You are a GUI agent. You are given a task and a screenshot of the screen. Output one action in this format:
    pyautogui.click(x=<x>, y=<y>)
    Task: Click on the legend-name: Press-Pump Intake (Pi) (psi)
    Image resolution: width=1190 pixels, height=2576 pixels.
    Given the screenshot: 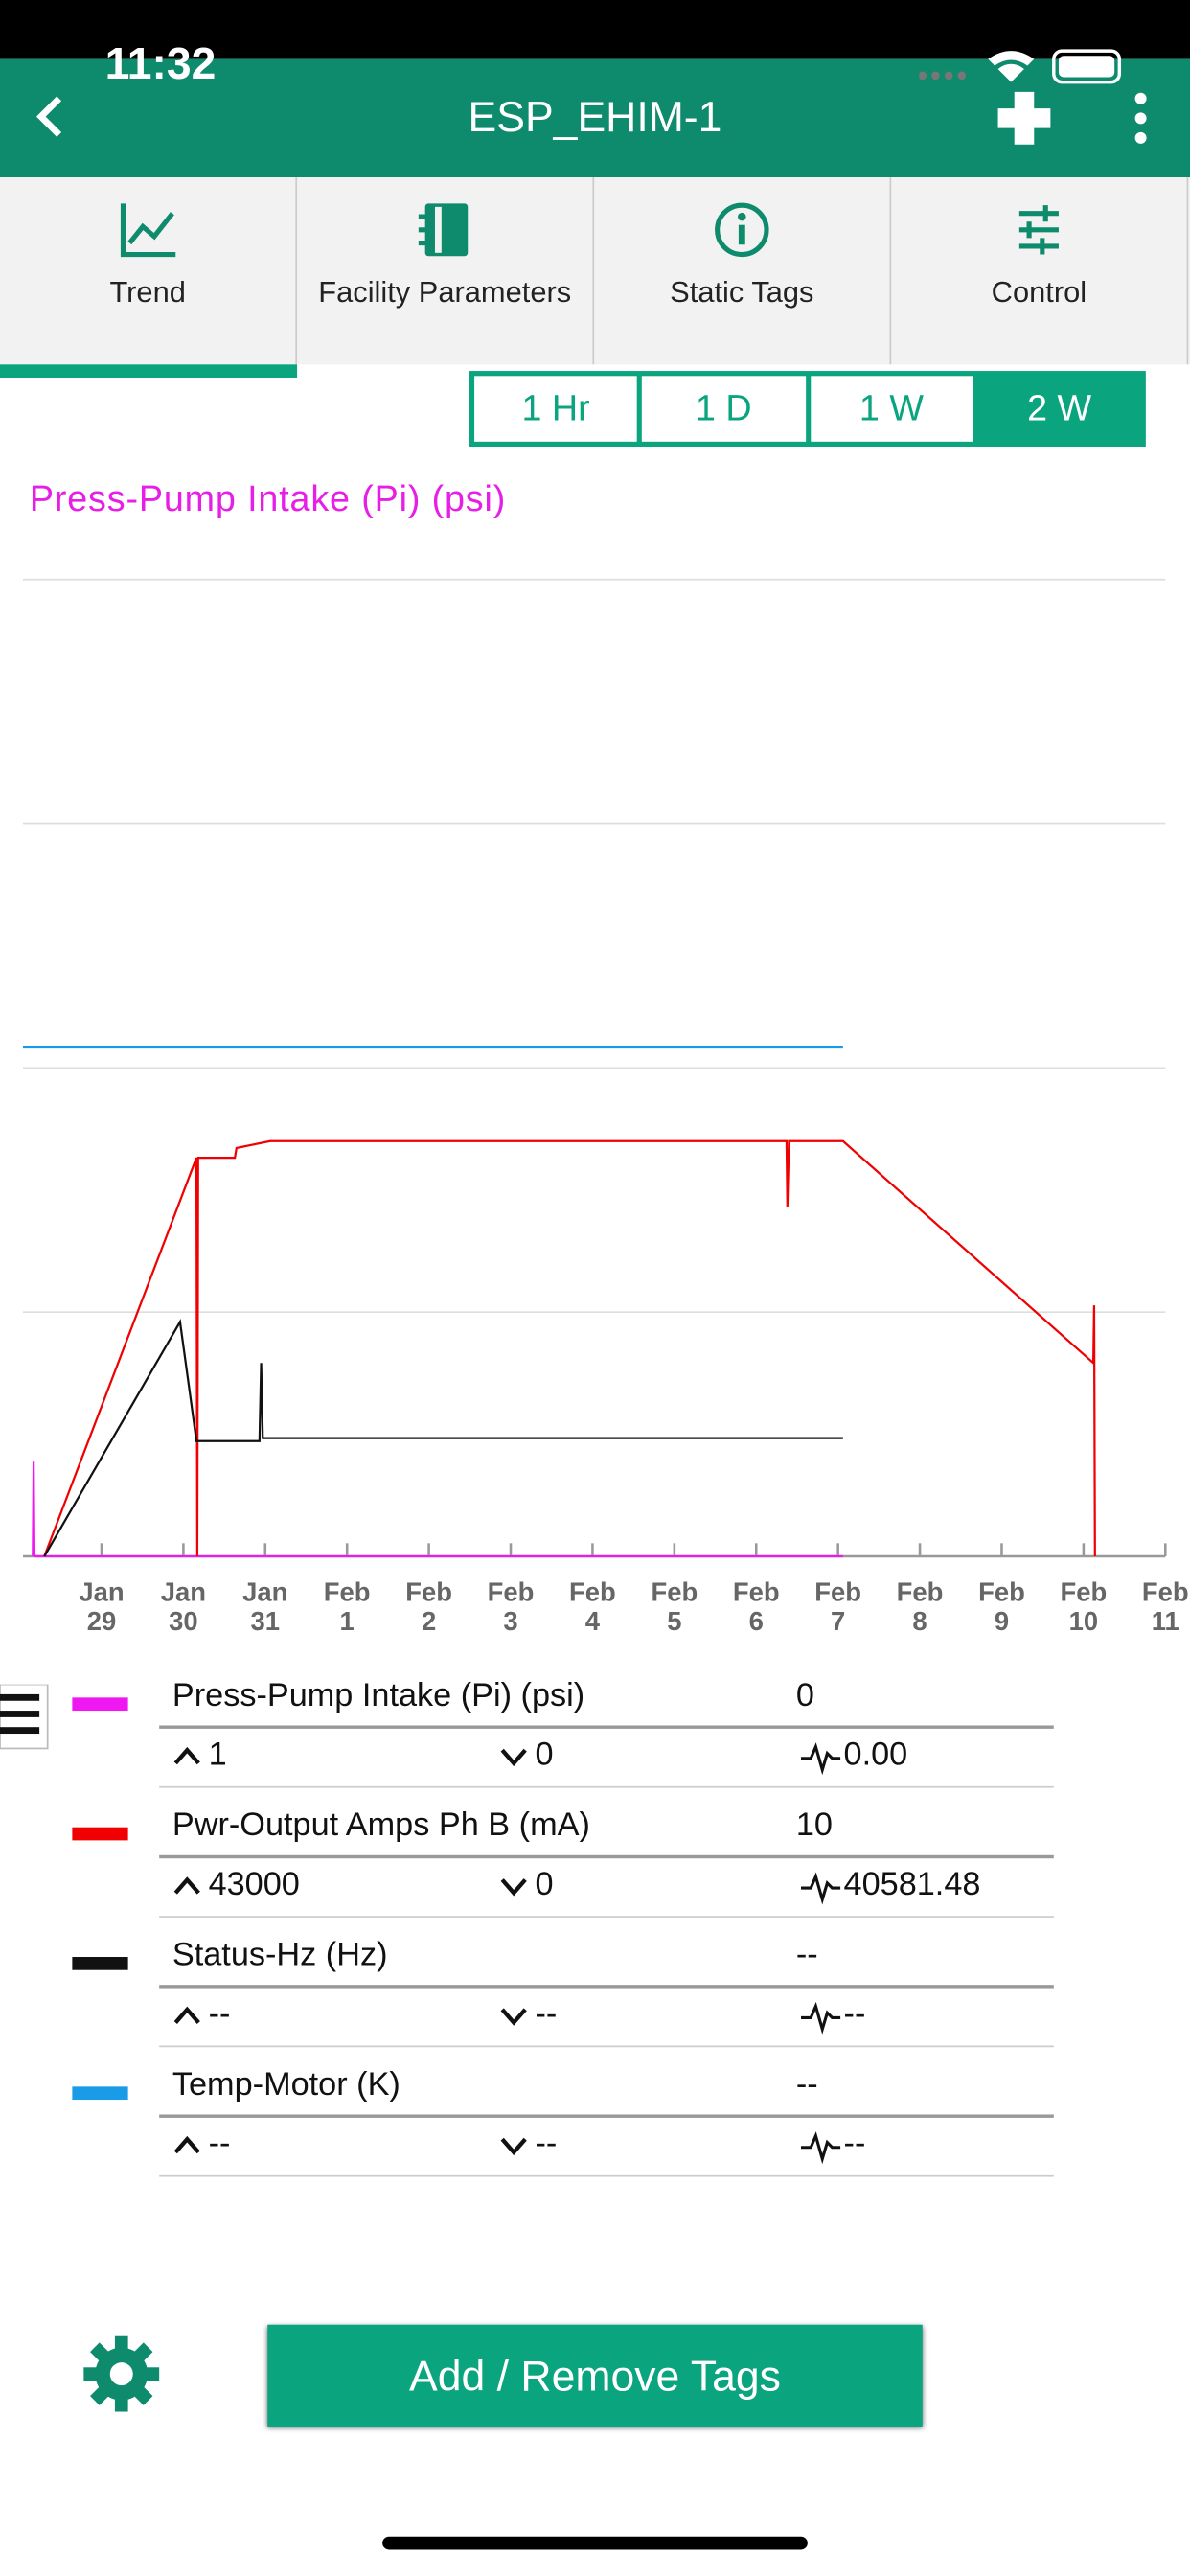 What is the action you would take?
    pyautogui.click(x=379, y=1695)
    